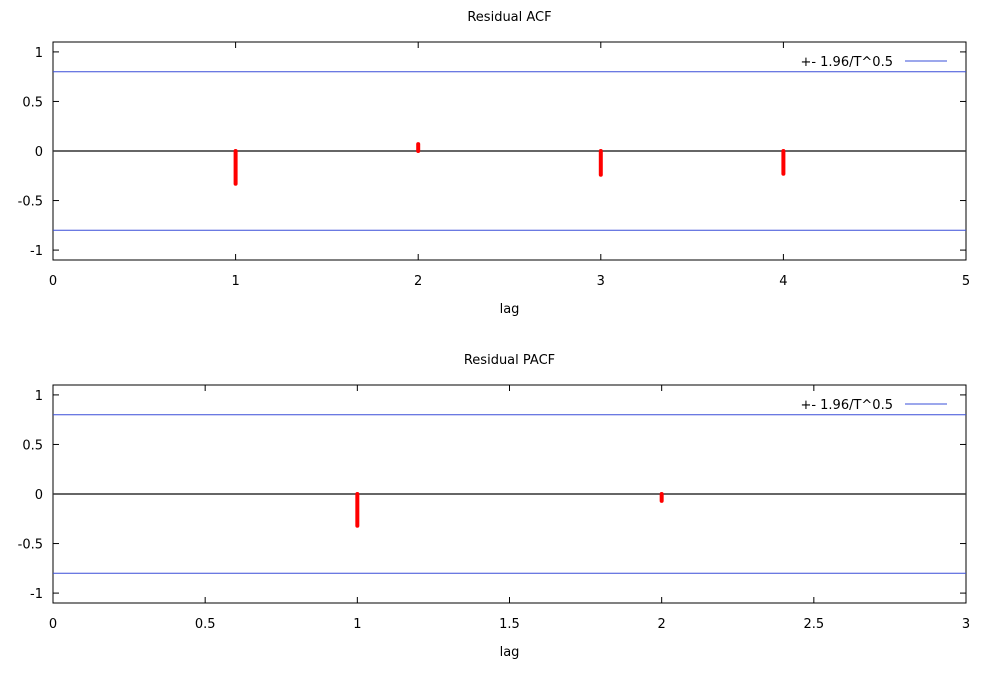 This screenshot has width=990, height=673. Describe the element at coordinates (966, 281) in the screenshot. I see `x-tick-label: 5` at that location.